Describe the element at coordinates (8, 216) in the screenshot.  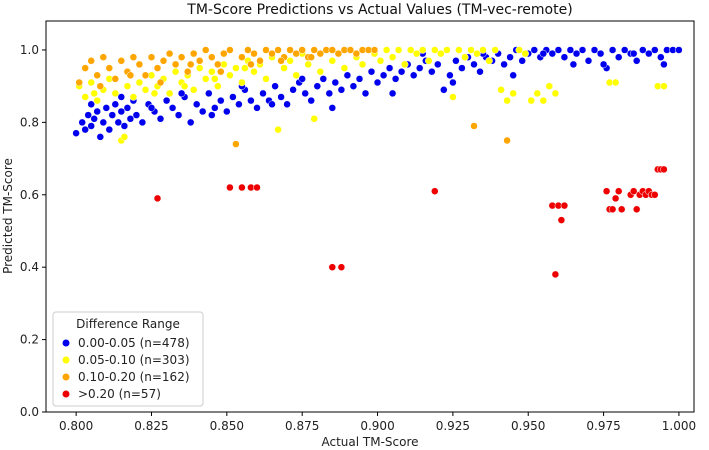
I see `y-axis-label: Predicted TM-Score` at that location.